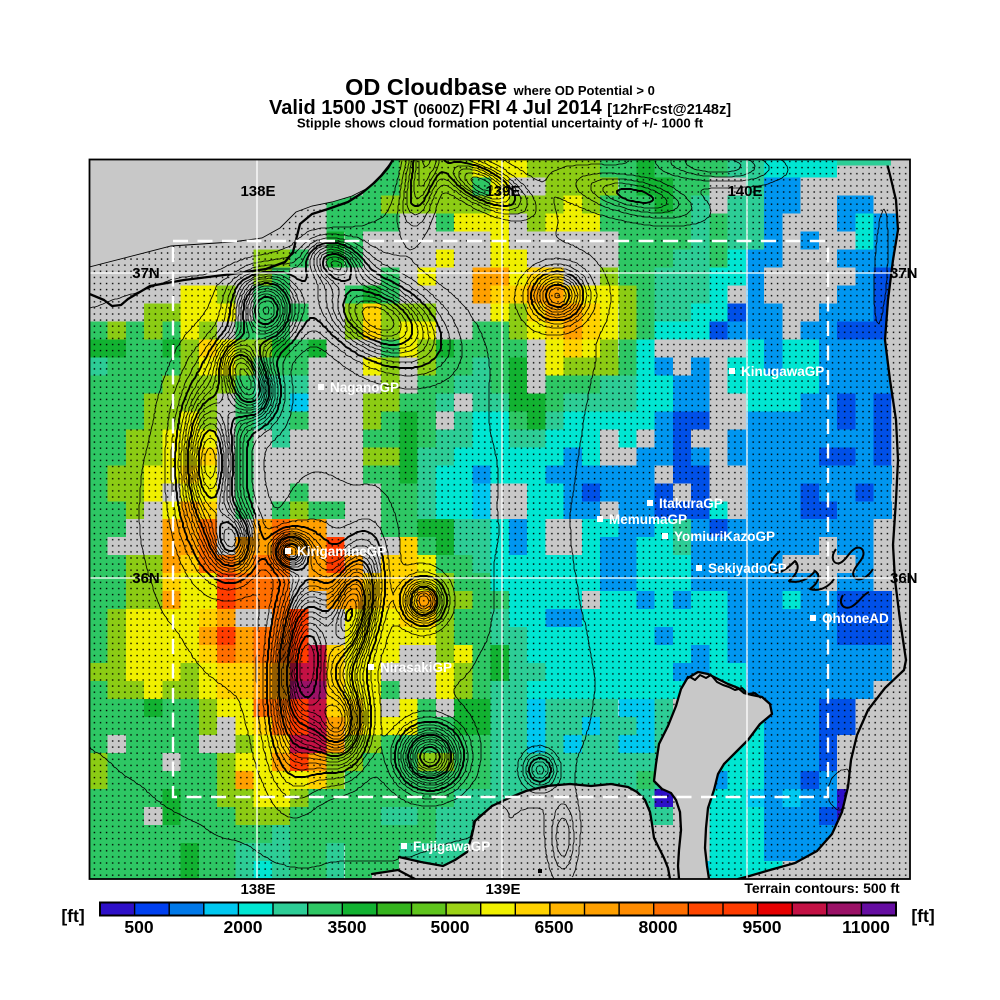 This screenshot has width=1000, height=1000. What do you see at coordinates (855, 618) in the screenshot?
I see `svg-text: OhtoneAD` at bounding box center [855, 618].